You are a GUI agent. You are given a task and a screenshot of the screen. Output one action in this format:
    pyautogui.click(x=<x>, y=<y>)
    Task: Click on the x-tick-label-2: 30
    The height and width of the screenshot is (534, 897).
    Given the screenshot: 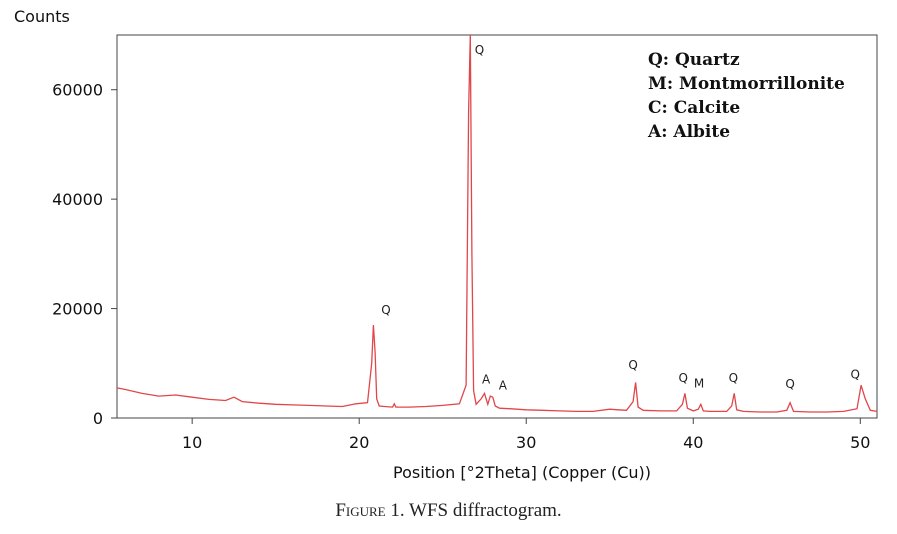 What is the action you would take?
    pyautogui.click(x=526, y=442)
    